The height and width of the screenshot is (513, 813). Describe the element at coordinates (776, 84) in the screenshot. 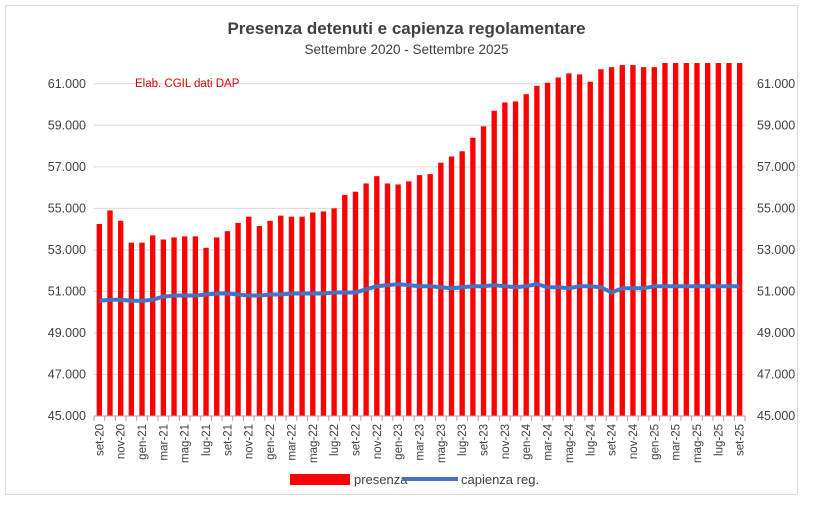

I see `y-tick-label-right: 61.000` at that location.